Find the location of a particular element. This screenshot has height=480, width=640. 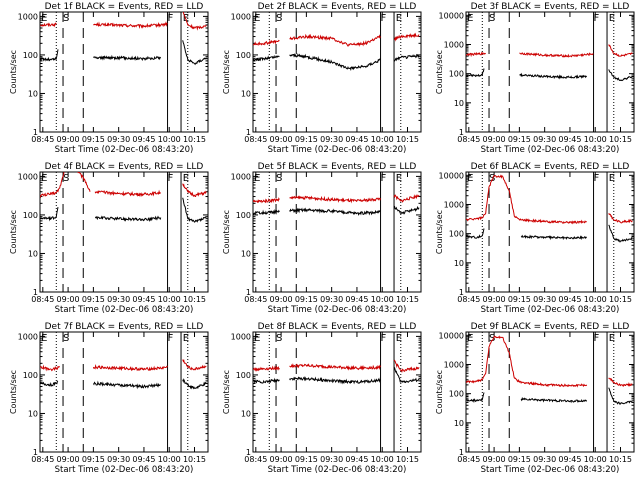

panel-title: Det 2f BLACK = Events, RED = LLD is located at coordinates (337, 7).